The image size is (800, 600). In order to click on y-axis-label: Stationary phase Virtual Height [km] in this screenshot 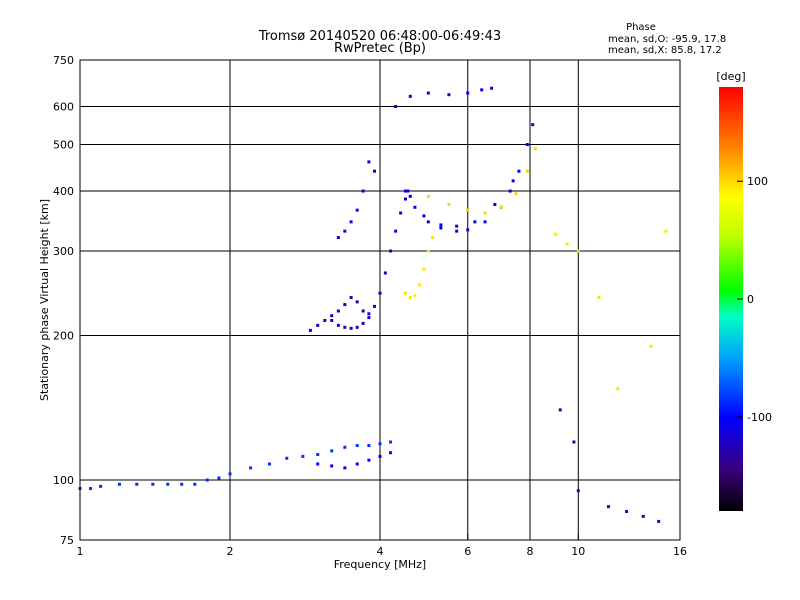, I will do `click(44, 300)`.